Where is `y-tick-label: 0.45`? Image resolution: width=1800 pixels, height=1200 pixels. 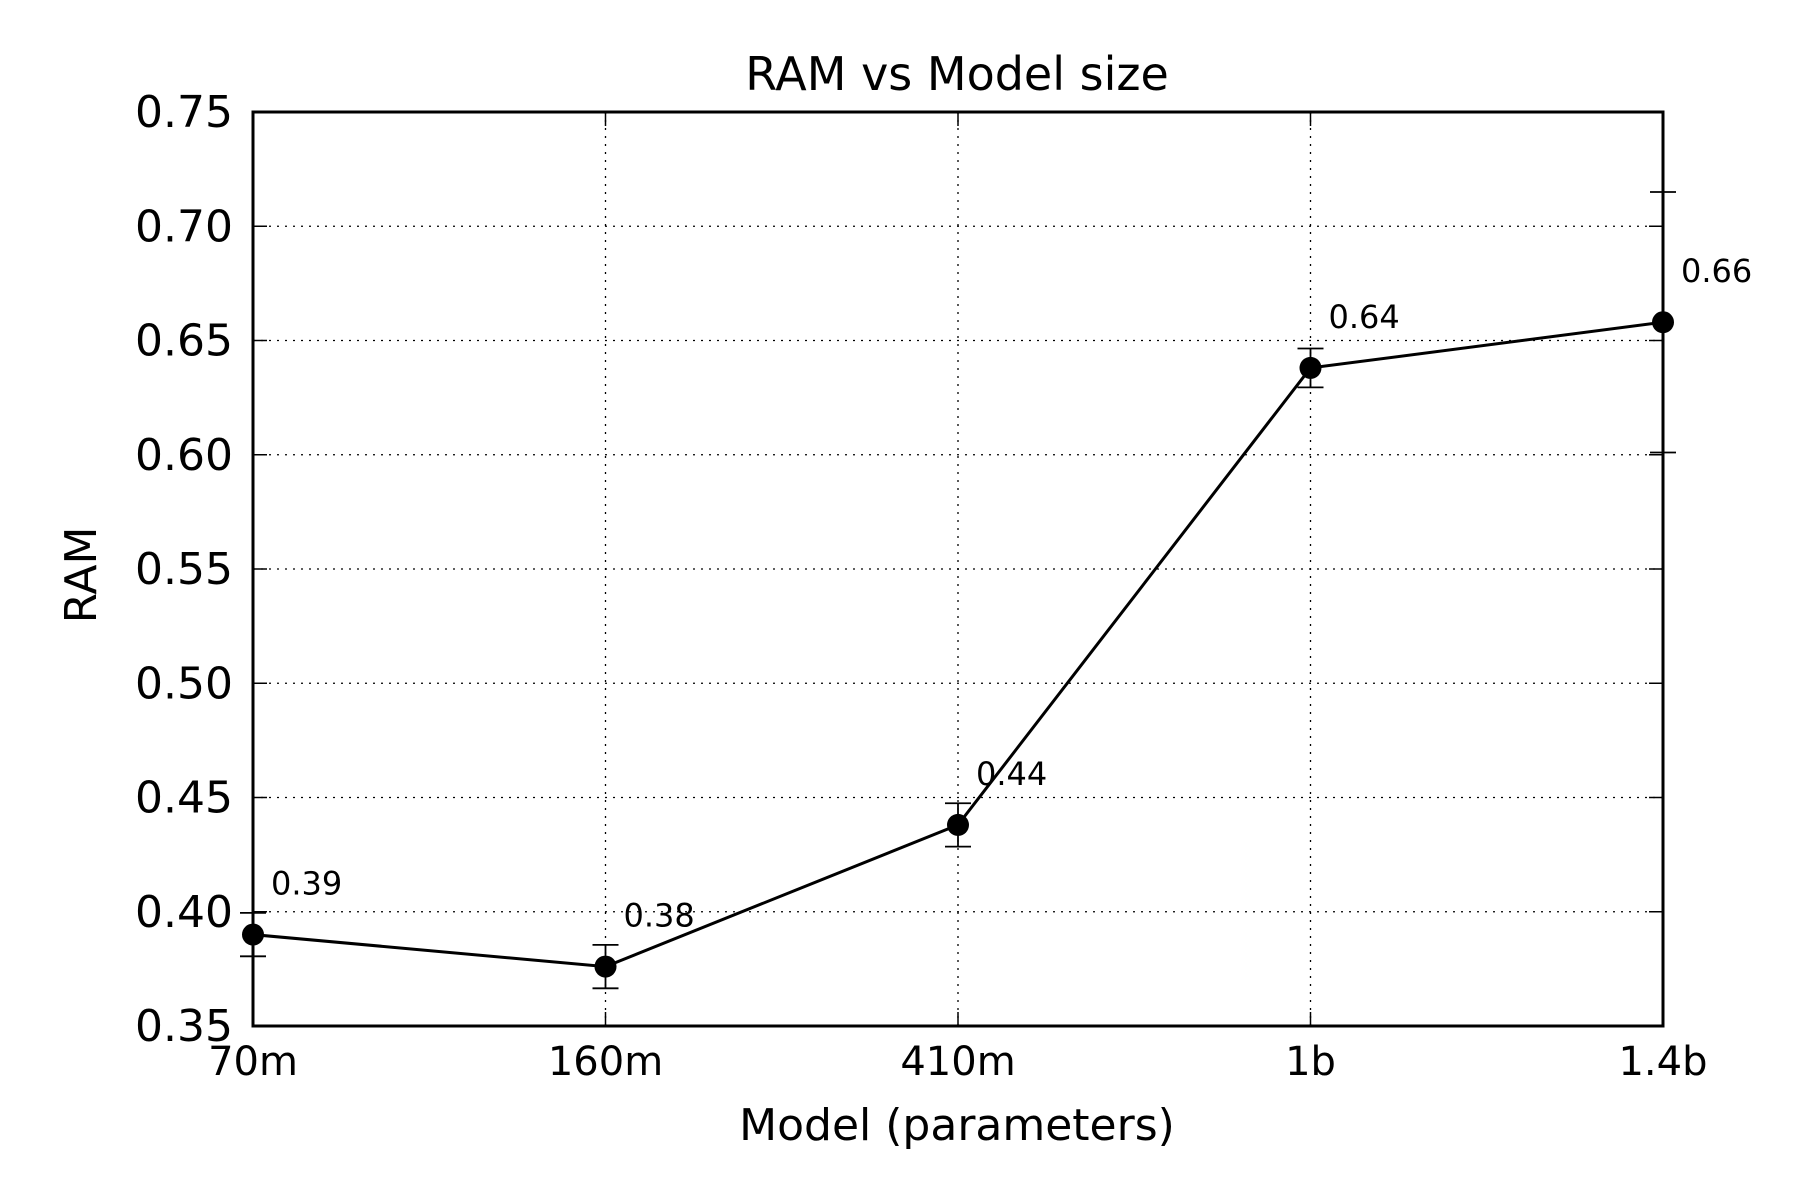 y-tick-label: 0.45 is located at coordinates (184, 798).